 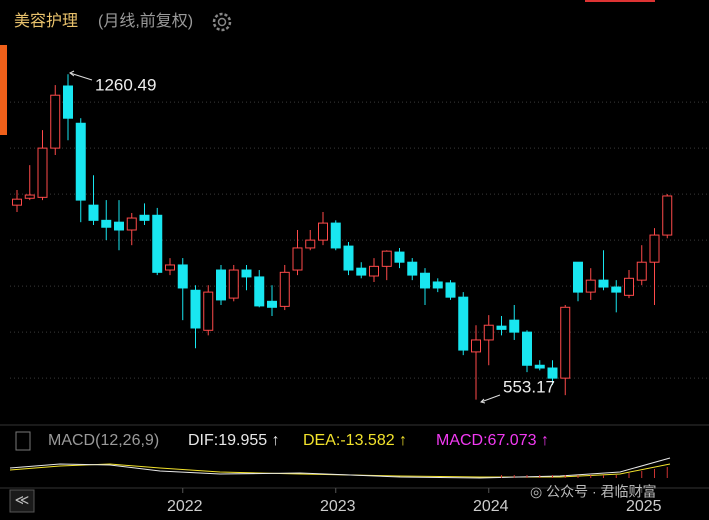 What do you see at coordinates (491, 506) in the screenshot?
I see `x-tick-label: 2024` at bounding box center [491, 506].